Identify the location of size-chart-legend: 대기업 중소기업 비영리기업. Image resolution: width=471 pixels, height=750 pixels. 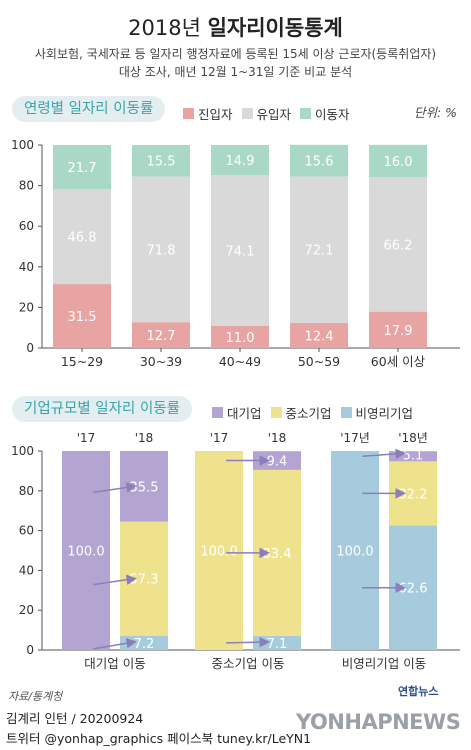
(317, 412).